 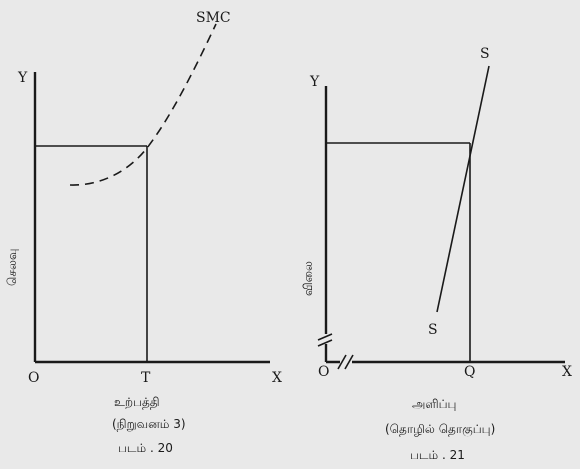 What do you see at coordinates (145, 448) in the screenshot?
I see `fig20-figure-caption: படம் . 20` at bounding box center [145, 448].